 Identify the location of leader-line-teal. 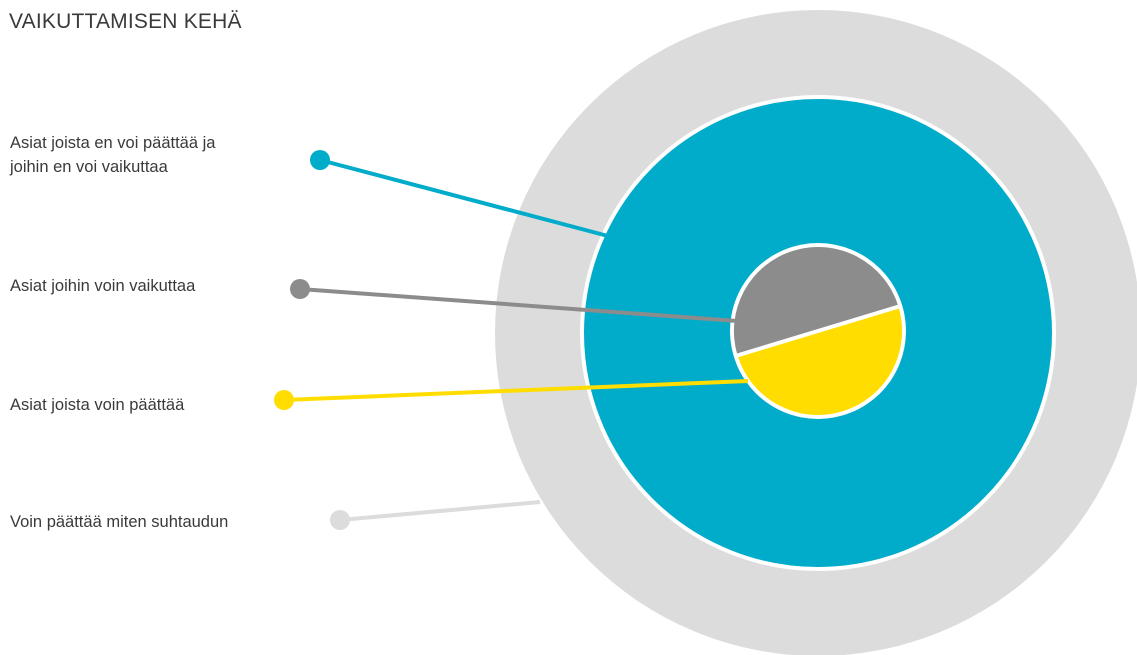
(464, 198).